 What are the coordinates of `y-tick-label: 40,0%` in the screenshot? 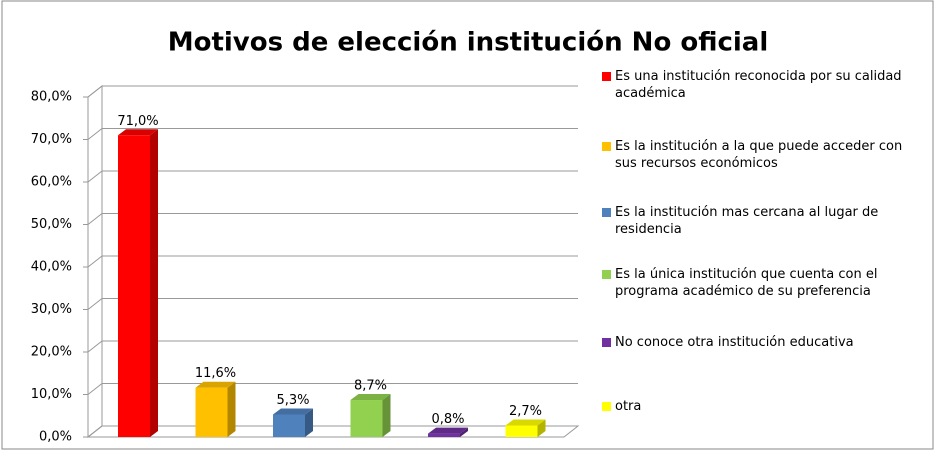 It's located at (51, 267).